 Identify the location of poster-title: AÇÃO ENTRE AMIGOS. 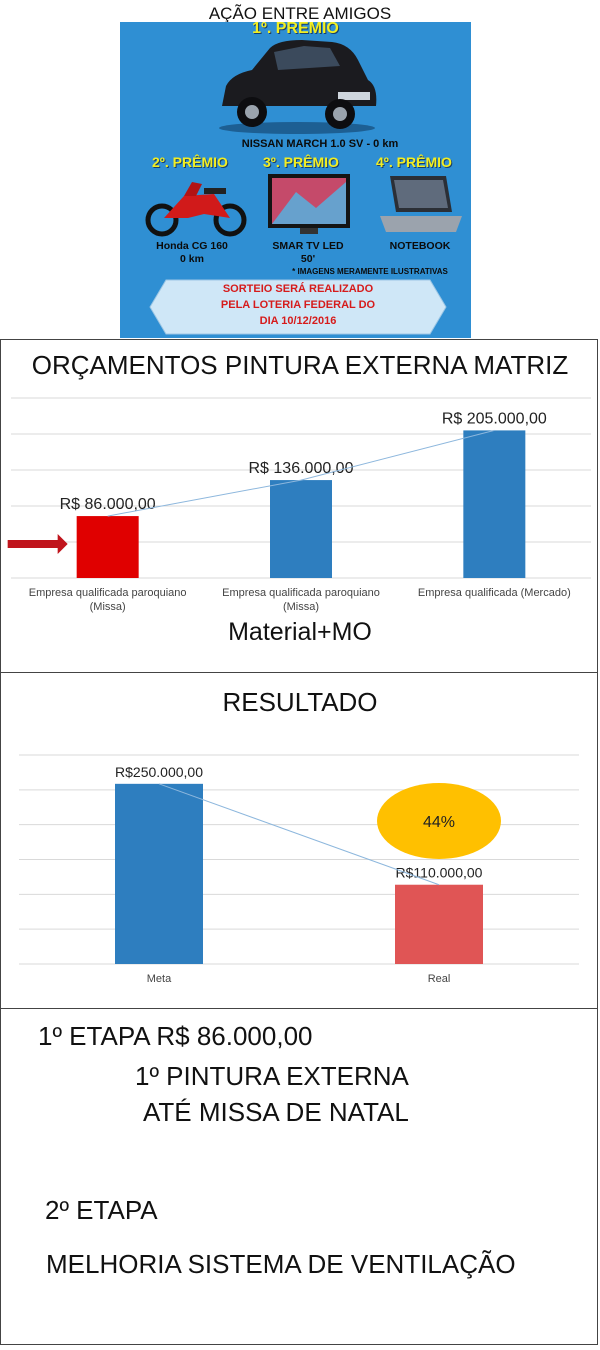
(300, 13).